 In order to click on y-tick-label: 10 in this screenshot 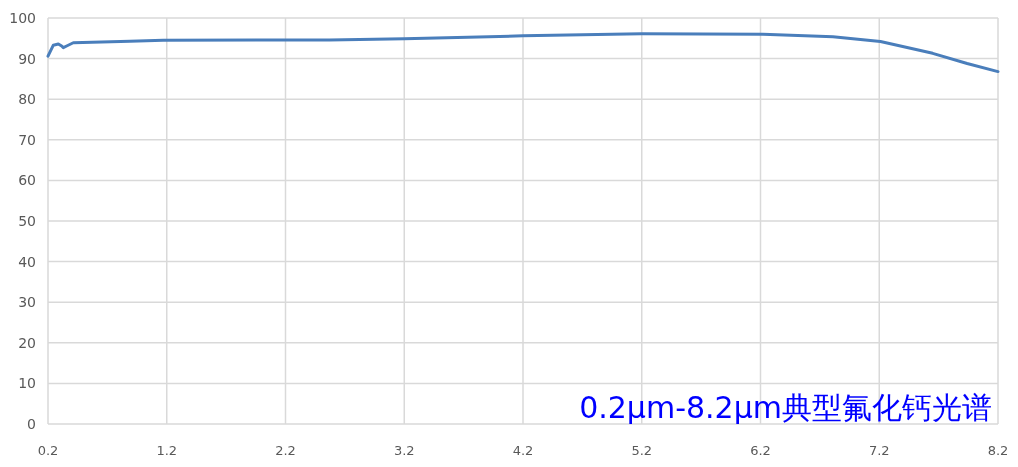, I will do `click(27, 383)`.